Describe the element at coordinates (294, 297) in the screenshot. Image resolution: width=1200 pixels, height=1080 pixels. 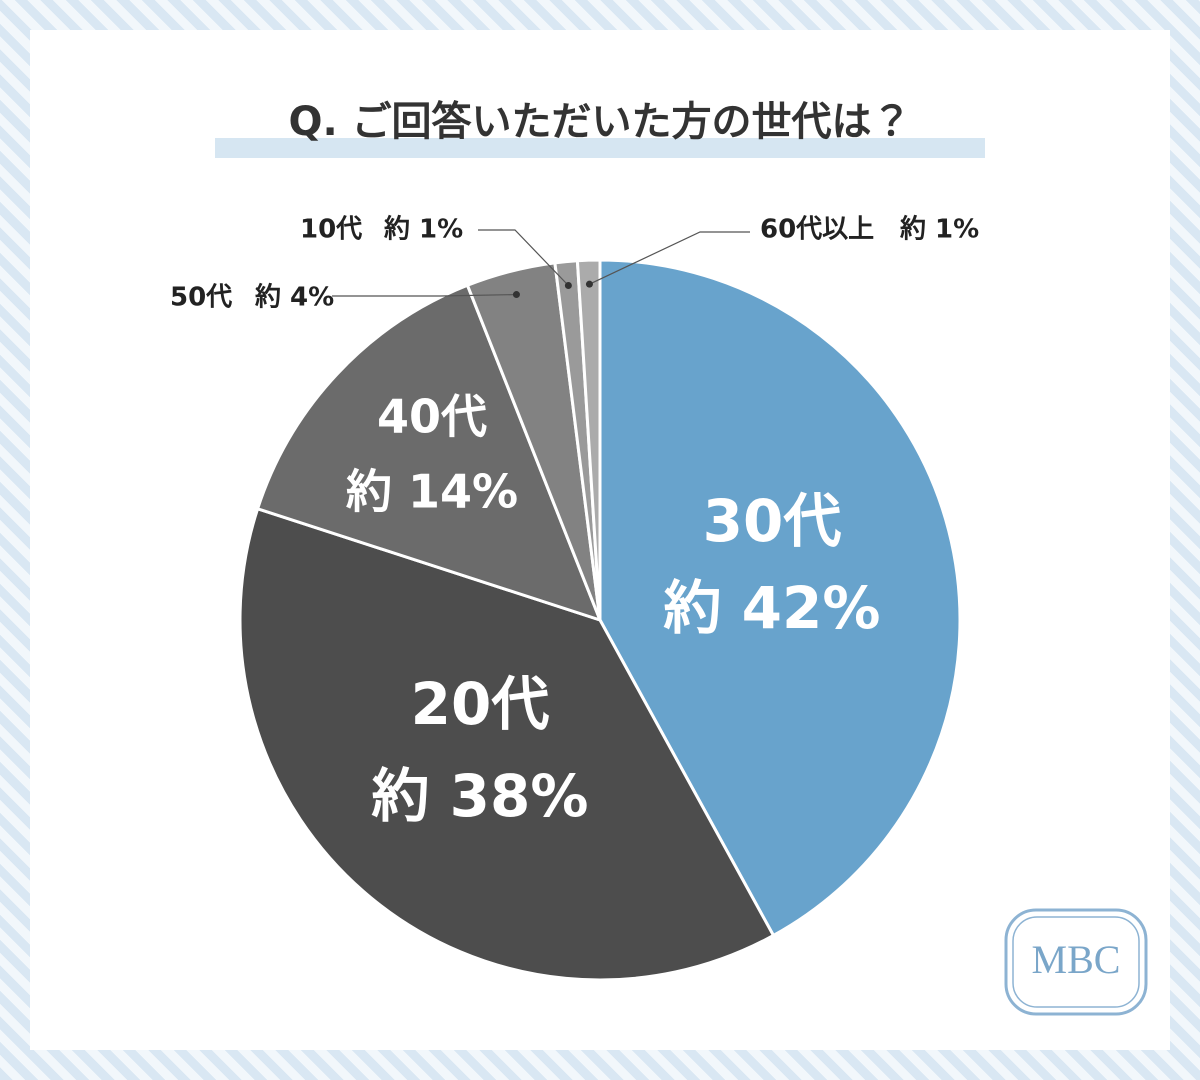
I see `slice-value-label: 約 4%` at that location.